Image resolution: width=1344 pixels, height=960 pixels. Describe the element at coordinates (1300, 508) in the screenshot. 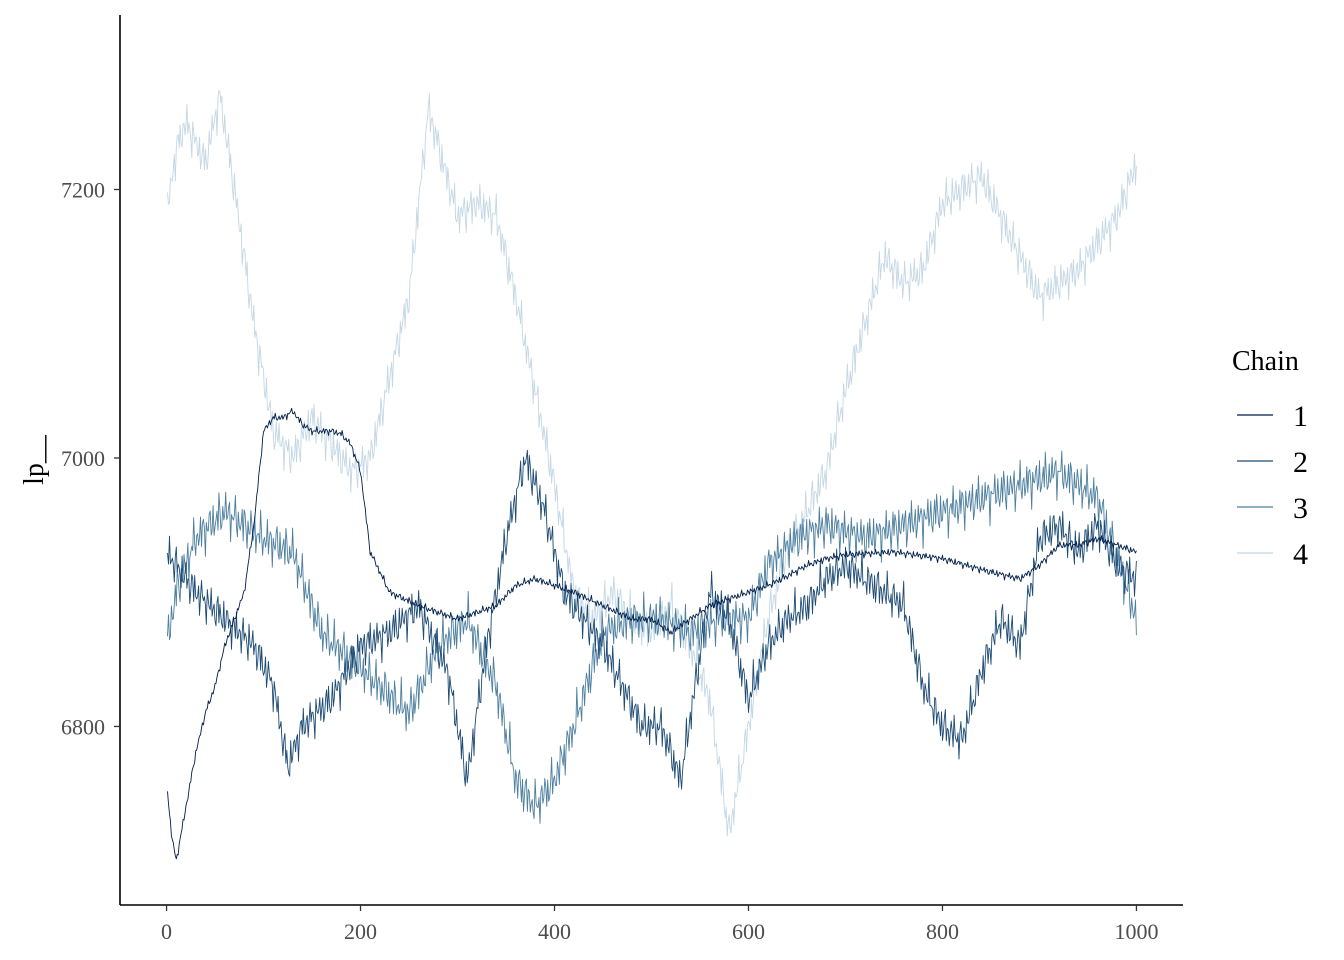

I see `legend-label-chain-3: 3` at that location.